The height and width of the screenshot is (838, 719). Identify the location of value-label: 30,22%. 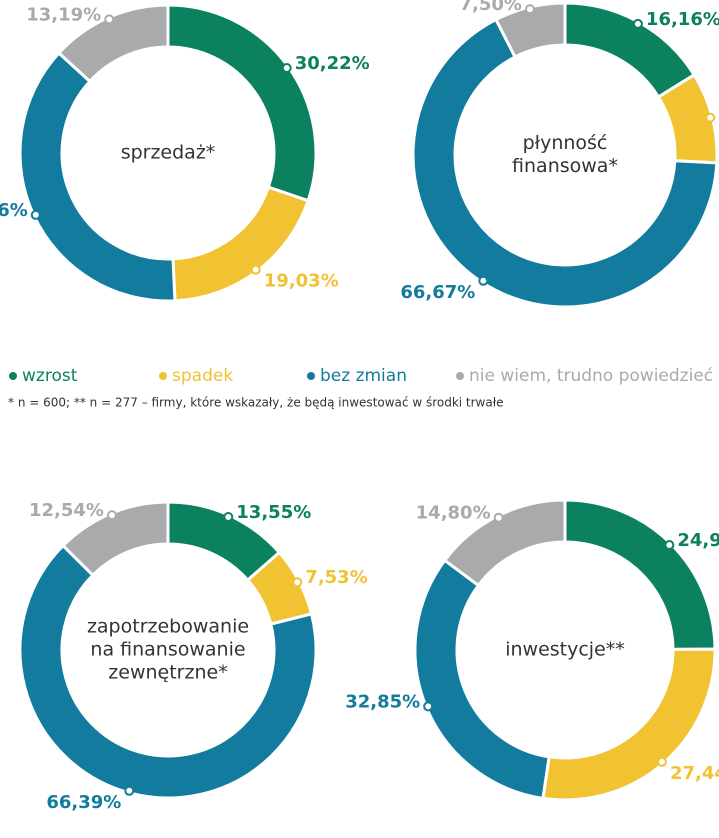
(332, 63).